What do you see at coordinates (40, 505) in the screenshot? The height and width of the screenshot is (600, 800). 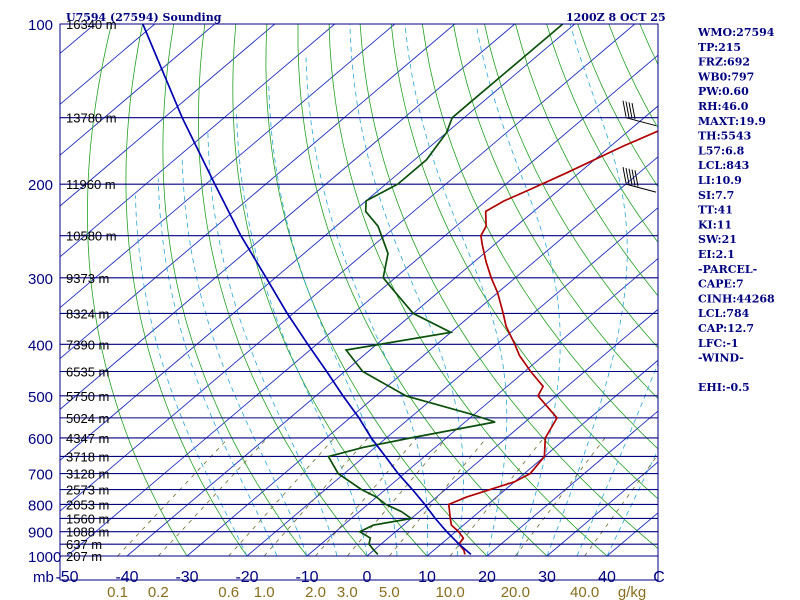 I see `pressure-tick-label: 800` at bounding box center [40, 505].